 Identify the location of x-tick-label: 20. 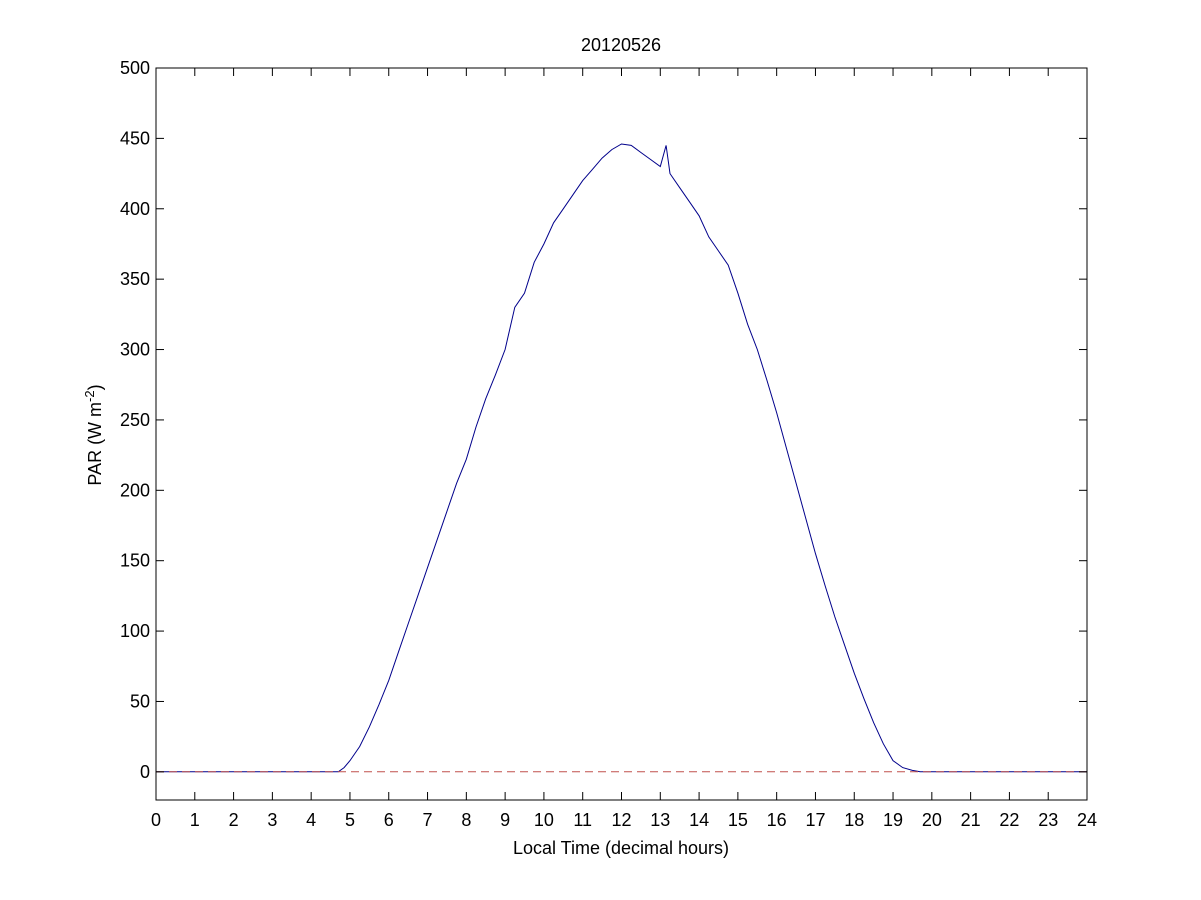
(932, 820).